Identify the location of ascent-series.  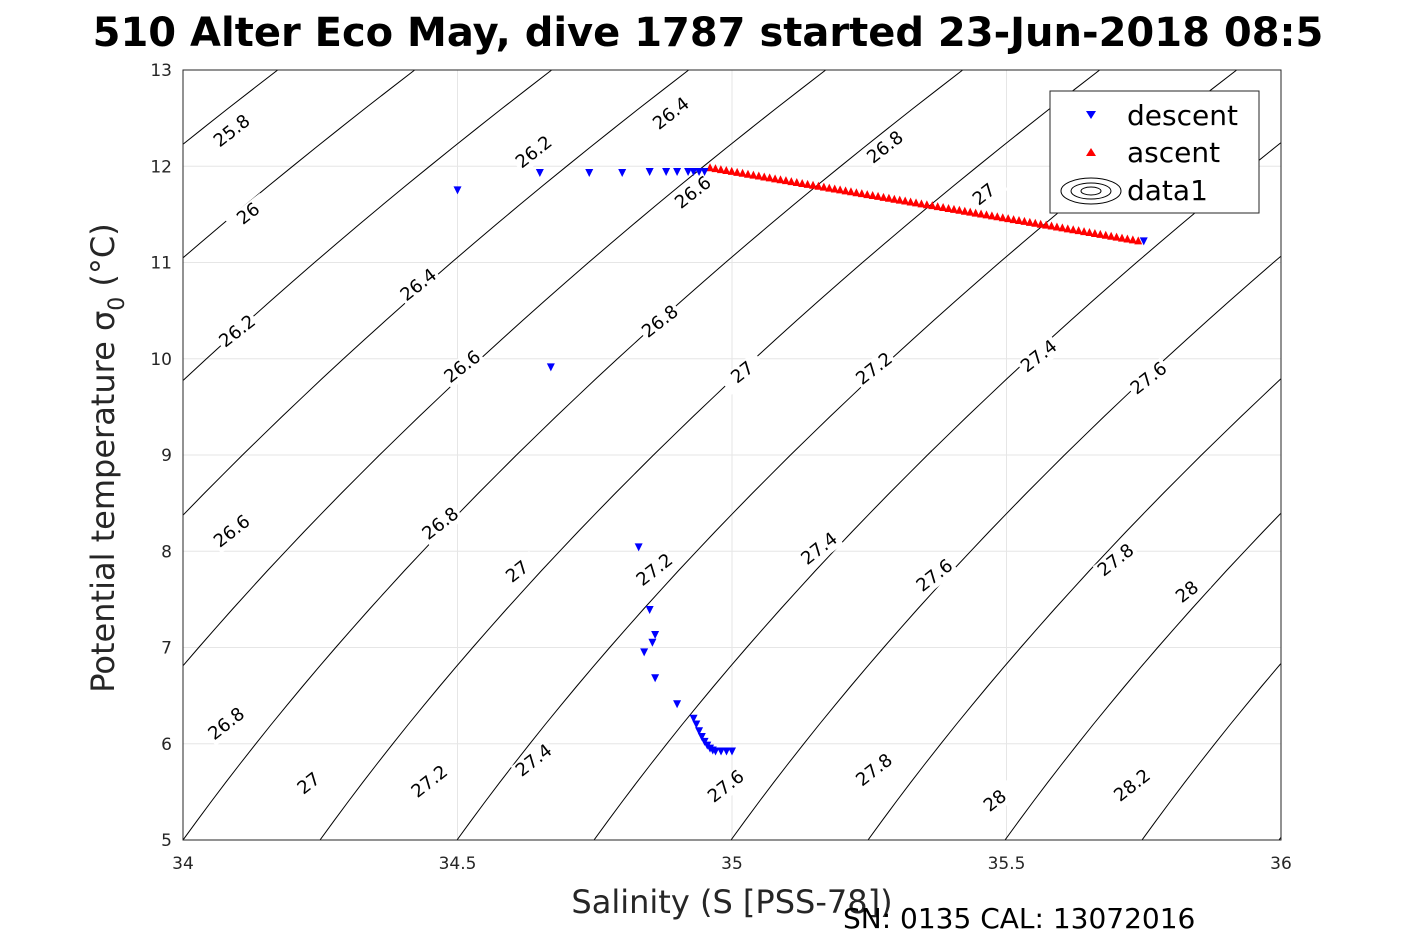
(924, 204).